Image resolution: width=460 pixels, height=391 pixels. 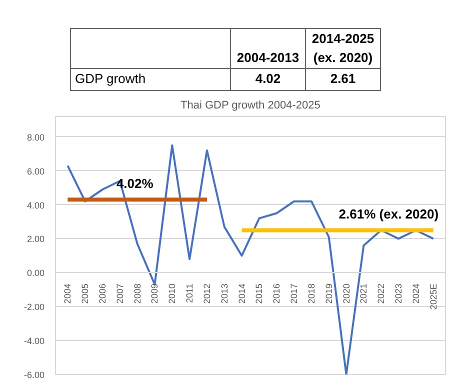 I want to click on x-tick-label: 2010, so click(x=172, y=294).